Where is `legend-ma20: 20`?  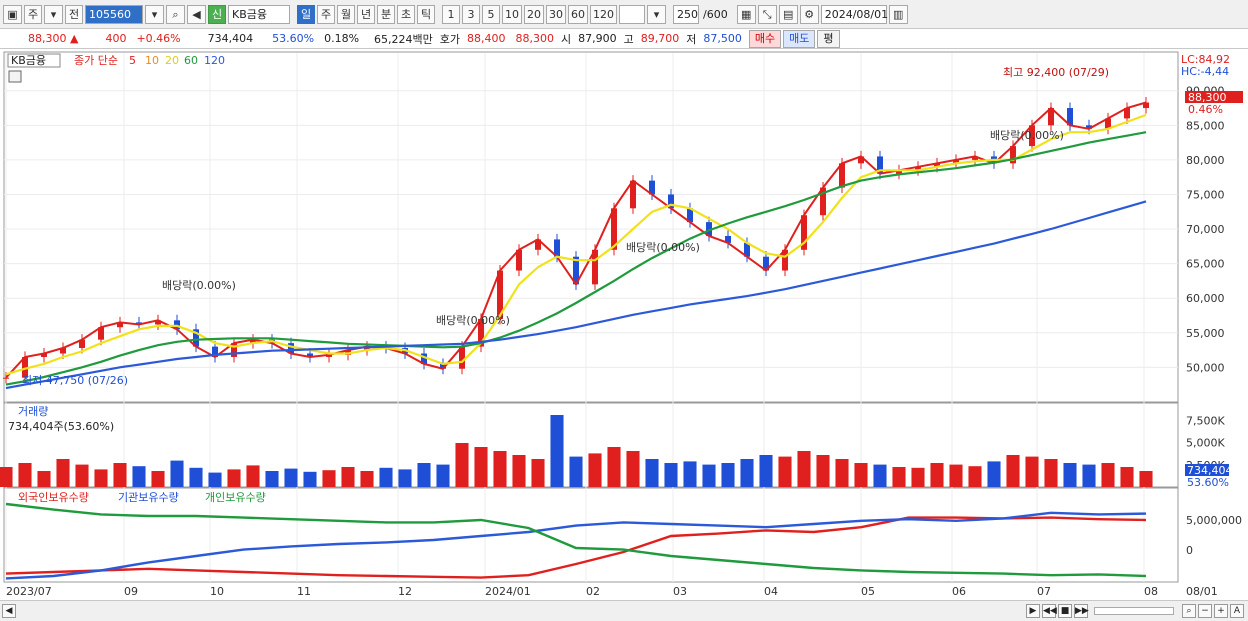 legend-ma20: 20 is located at coordinates (172, 60).